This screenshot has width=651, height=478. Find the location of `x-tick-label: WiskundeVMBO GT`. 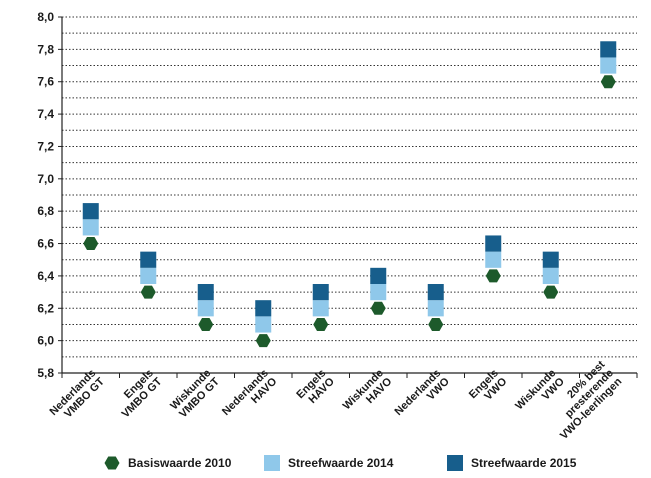

x-tick-label: WiskundeVMBO GT is located at coordinates (195, 394).